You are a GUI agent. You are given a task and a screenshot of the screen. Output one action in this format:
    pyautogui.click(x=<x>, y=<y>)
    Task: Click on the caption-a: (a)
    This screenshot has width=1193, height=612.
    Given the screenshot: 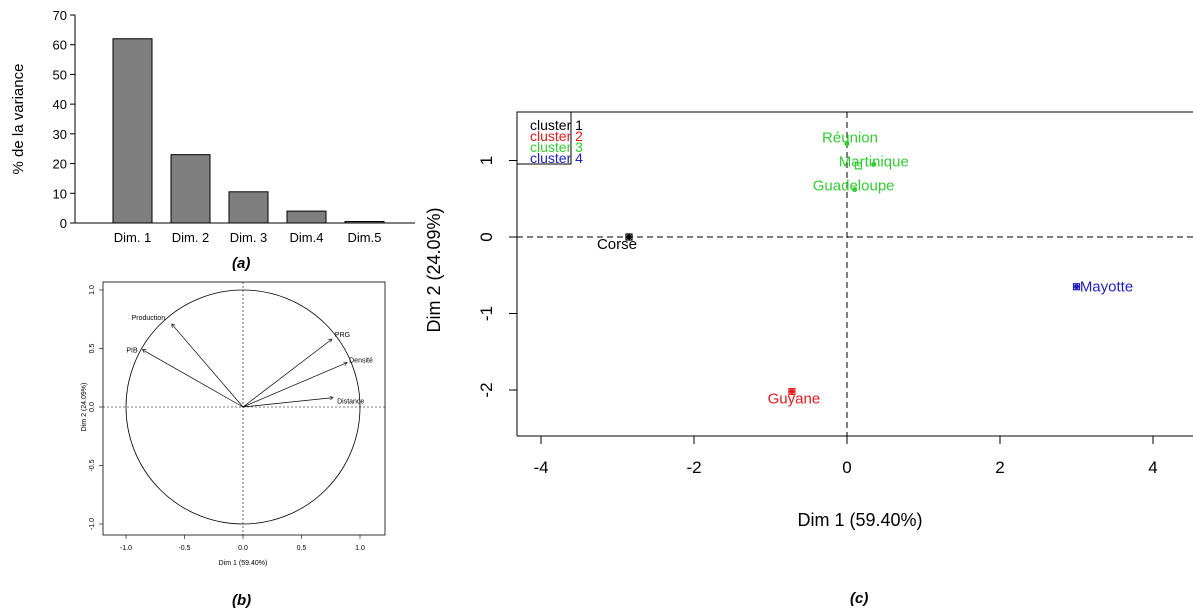 What is the action you would take?
    pyautogui.click(x=241, y=263)
    